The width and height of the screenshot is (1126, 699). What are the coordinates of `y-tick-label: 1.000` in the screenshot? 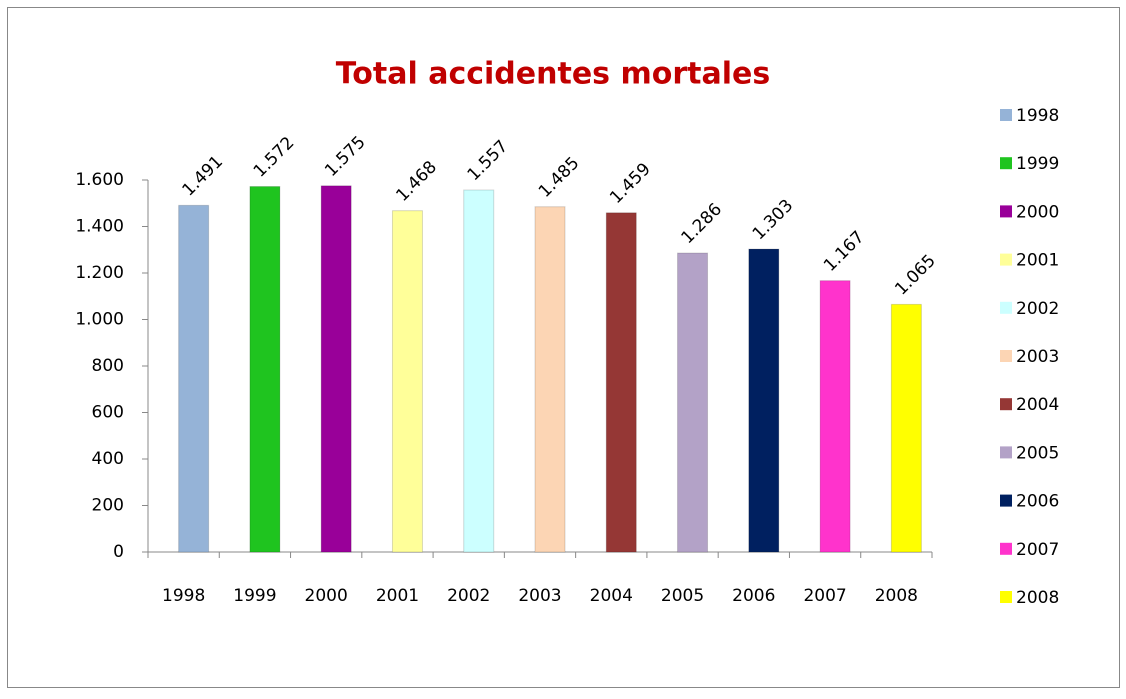 It's located at (99, 320).